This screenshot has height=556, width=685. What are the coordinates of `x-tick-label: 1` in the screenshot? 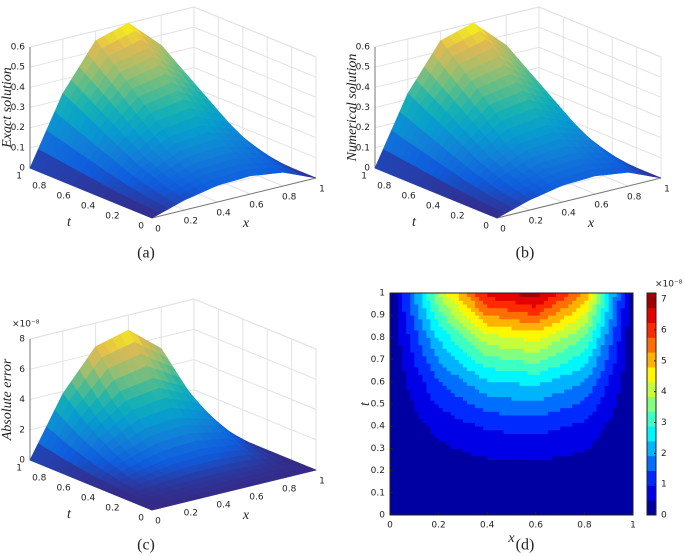 It's located at (667, 190).